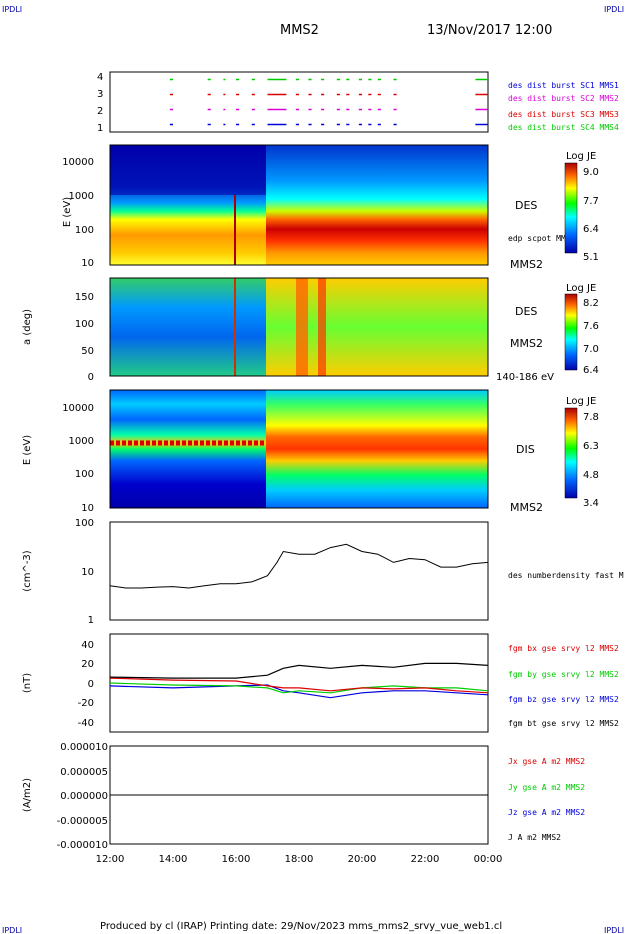  I want to click on des-pitch-ytick: 50, so click(87, 351).